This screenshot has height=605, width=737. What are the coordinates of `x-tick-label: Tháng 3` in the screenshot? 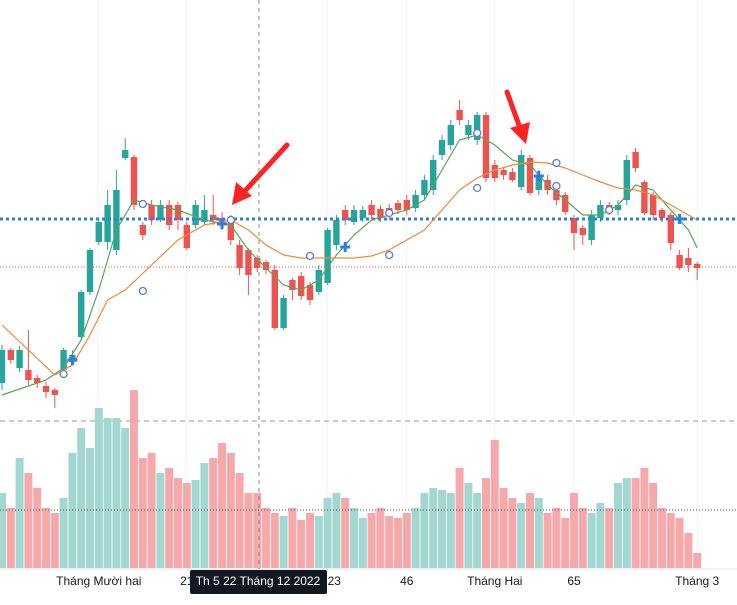 It's located at (697, 581).